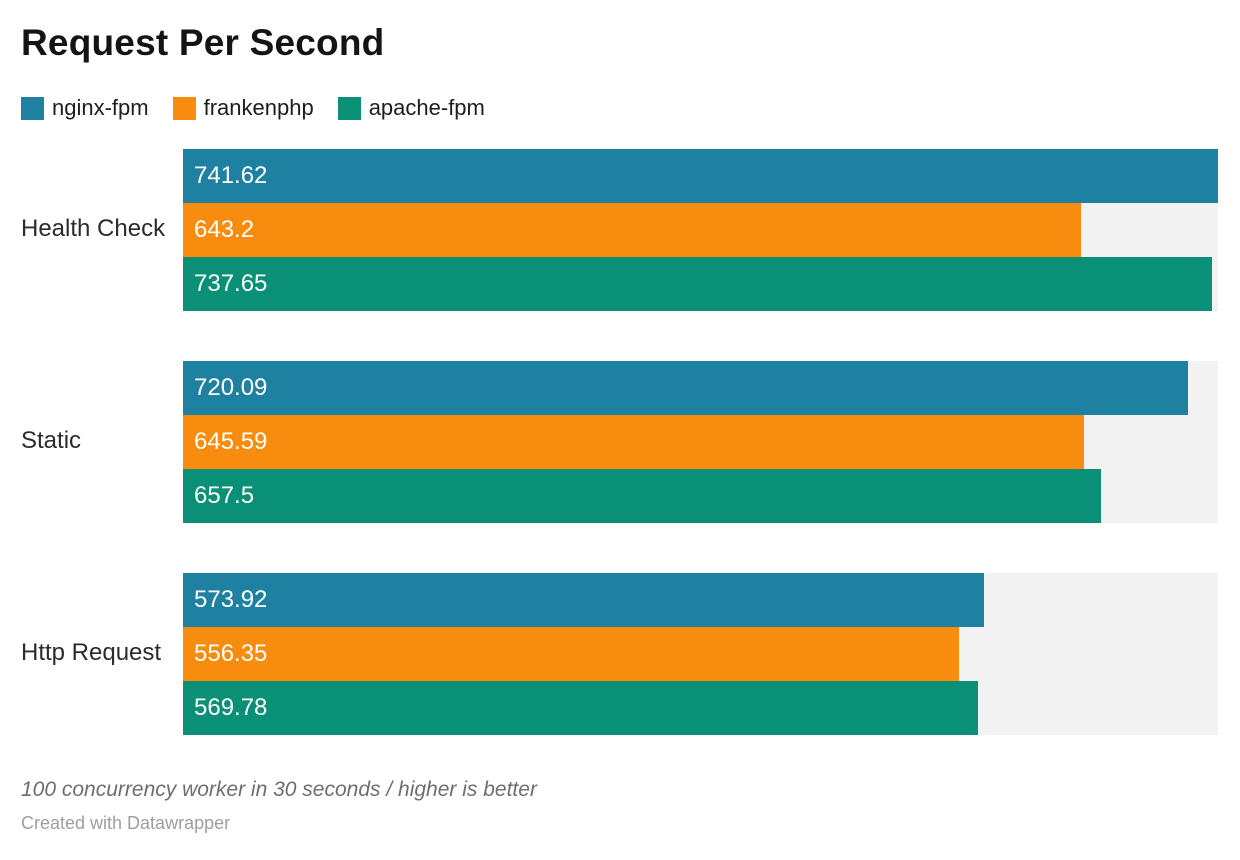  I want to click on bar-health-check-frankenphp: 643.2, so click(632, 229).